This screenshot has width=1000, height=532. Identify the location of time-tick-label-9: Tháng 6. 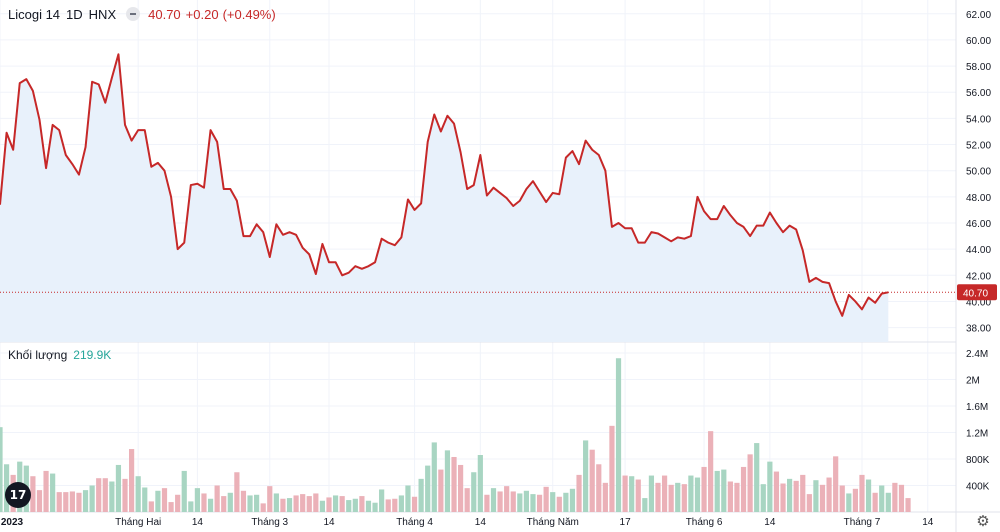
(704, 522).